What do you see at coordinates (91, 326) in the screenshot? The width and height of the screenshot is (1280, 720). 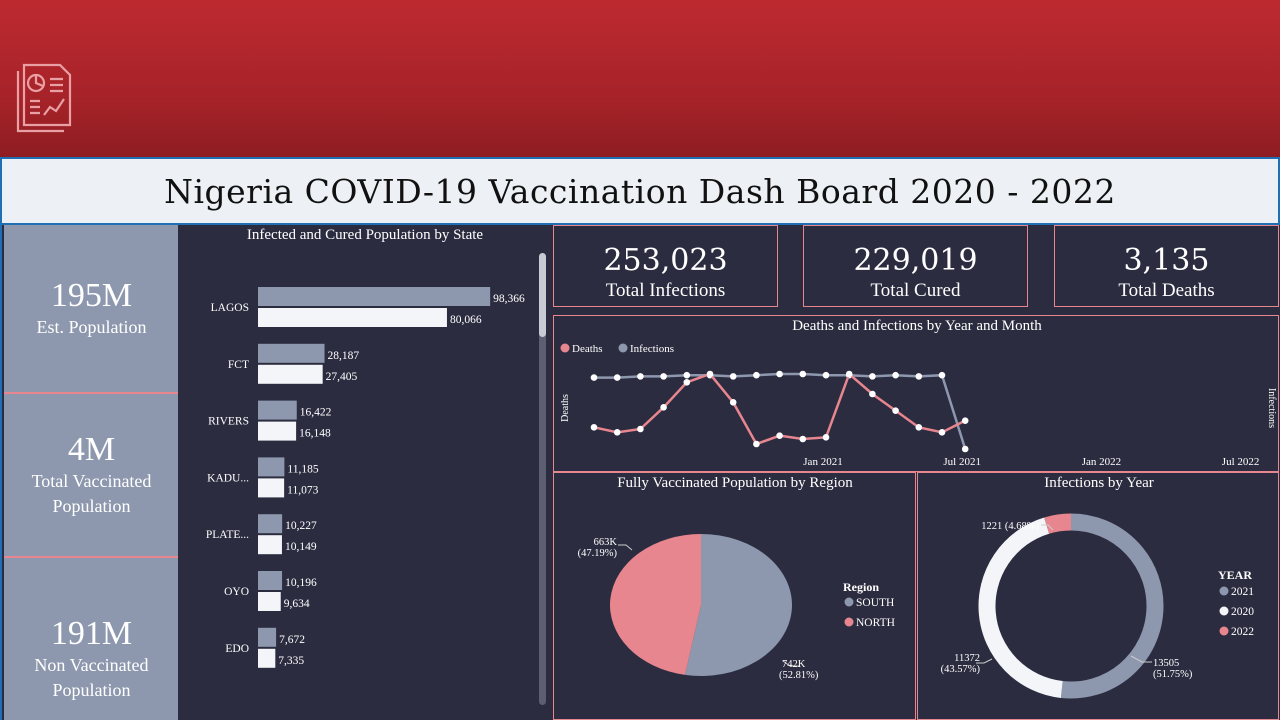 I see `kpi-label: Est. Population` at bounding box center [91, 326].